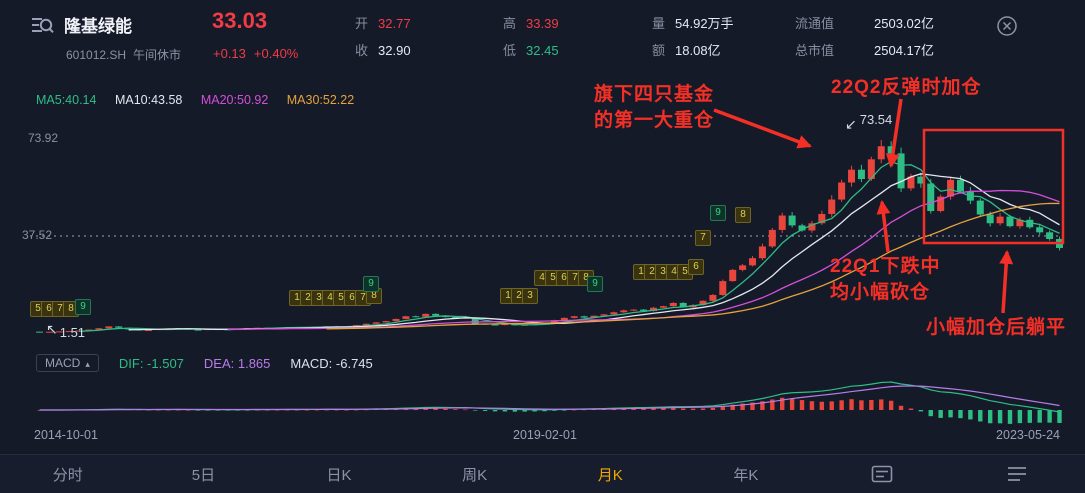 The width and height of the screenshot is (1085, 493). Describe the element at coordinates (906, 87) in the screenshot. I see `annotation-q2-add: 22Q2反弹时加仓` at that location.